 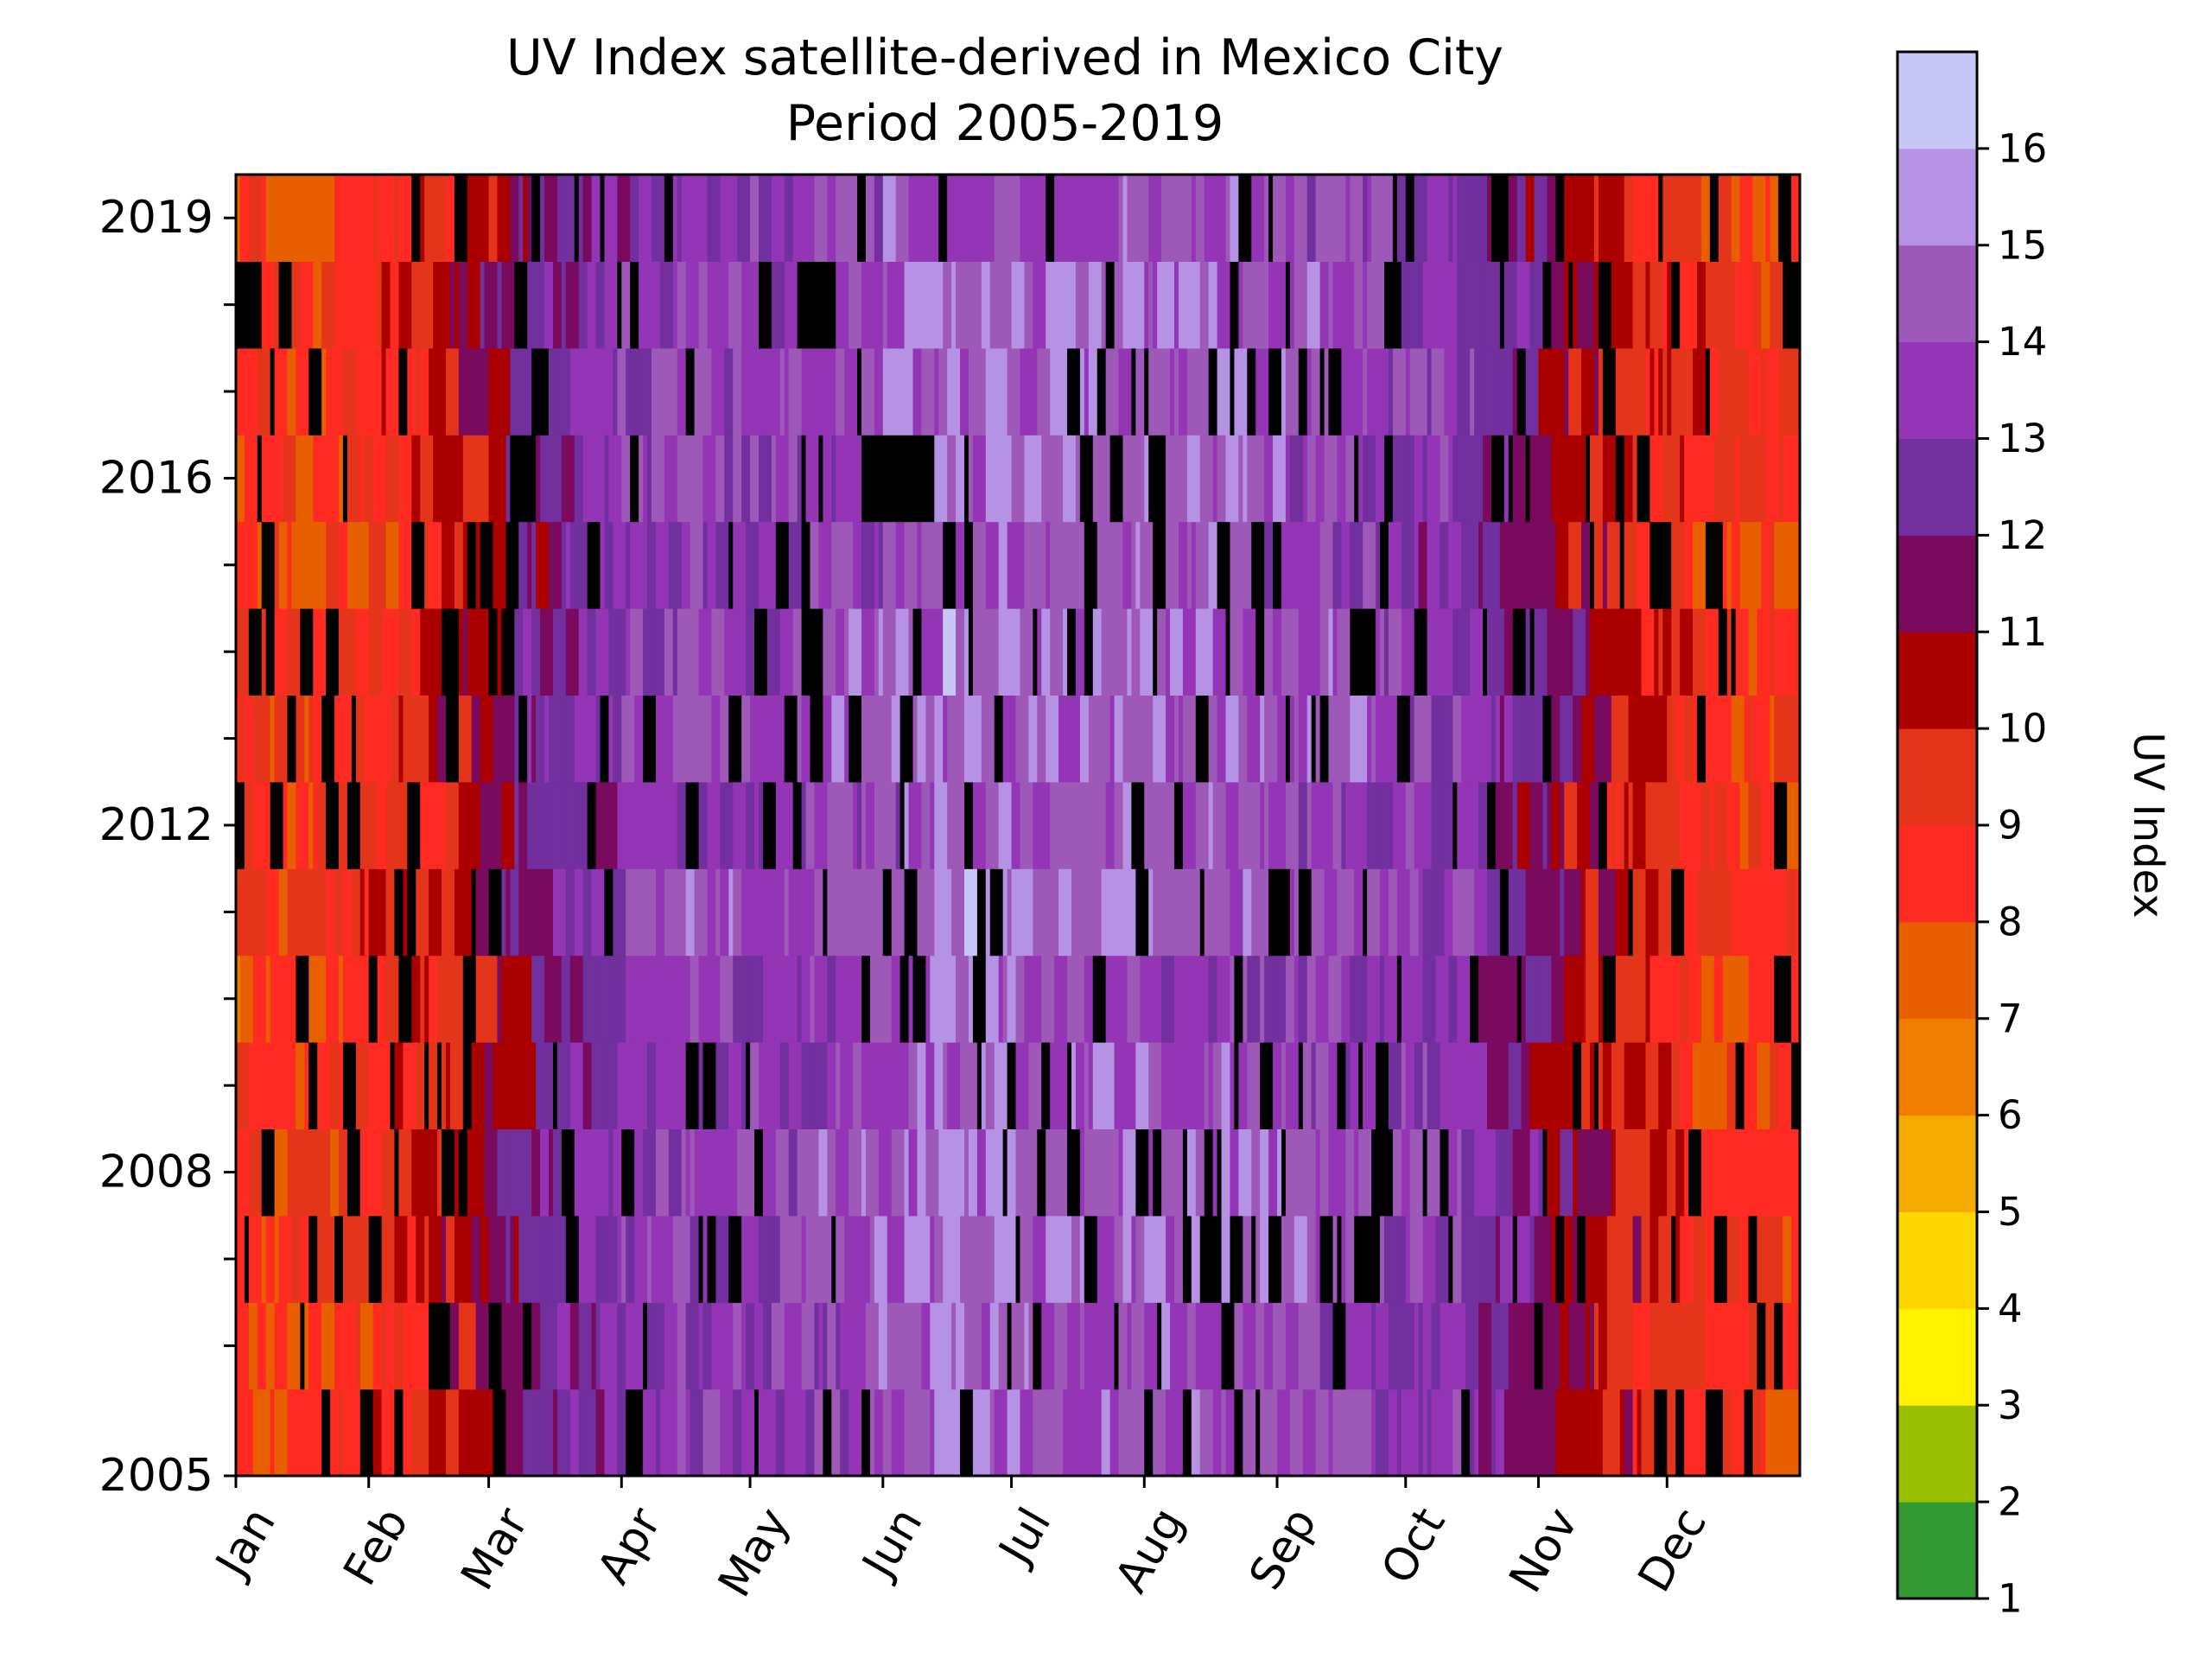 I want to click on colorbar-segment, so click(x=1937, y=487).